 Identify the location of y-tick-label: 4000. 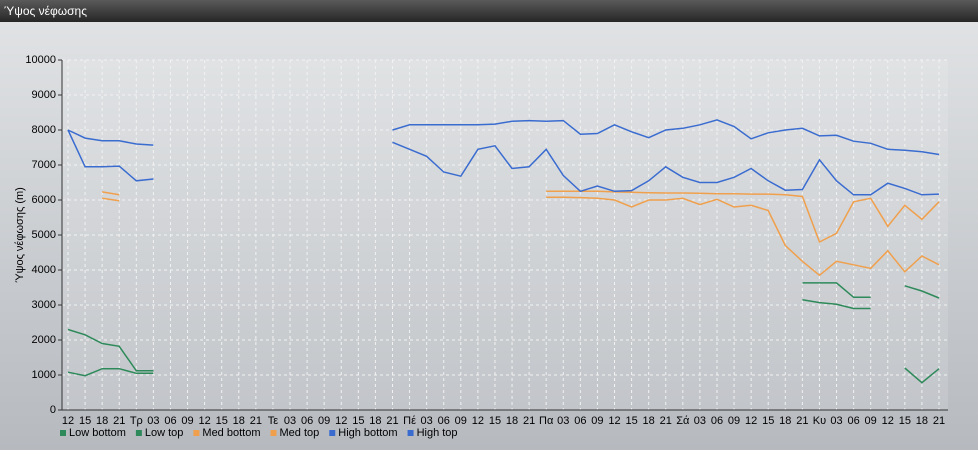
(44, 270).